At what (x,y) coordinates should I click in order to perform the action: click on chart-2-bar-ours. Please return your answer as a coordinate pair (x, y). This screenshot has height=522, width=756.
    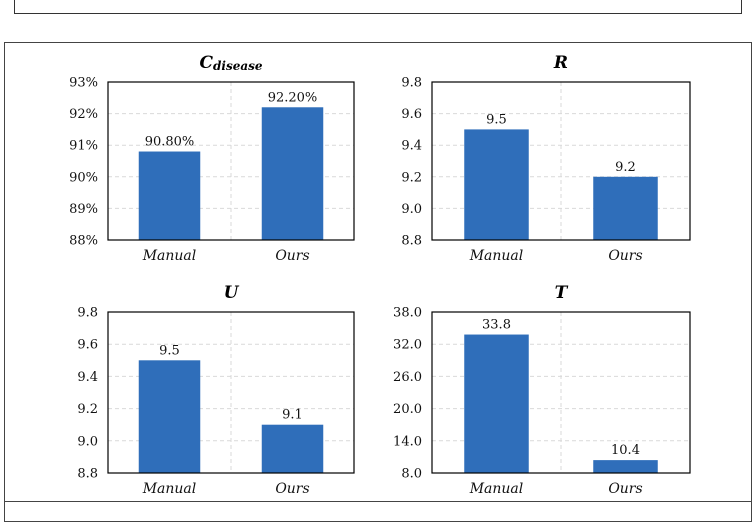
    Looking at the image, I should click on (292, 448).